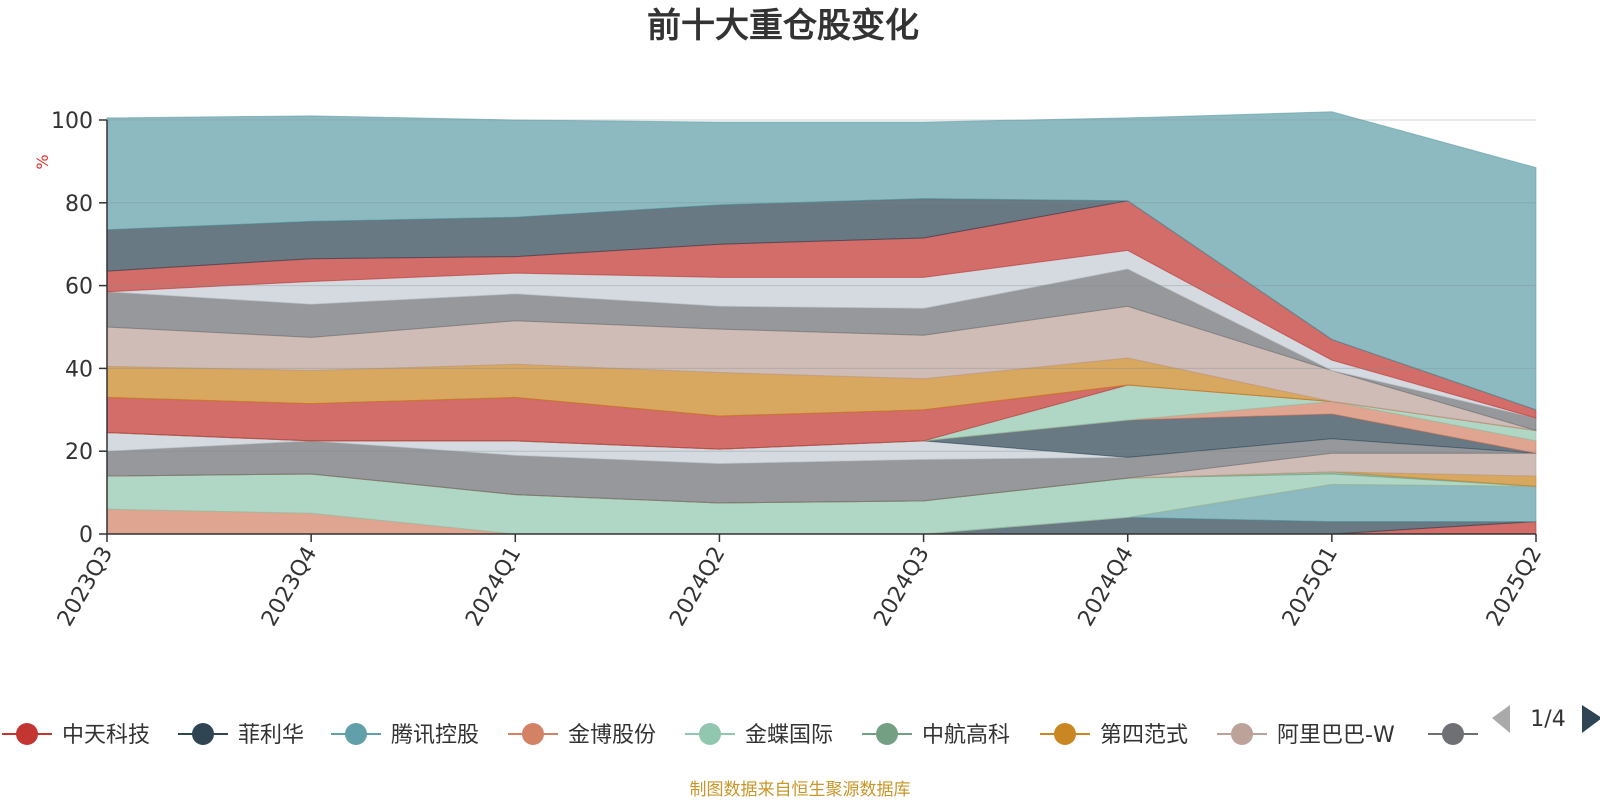 The image size is (1600, 800). I want to click on x-tick-label: 2025Q2, so click(1514, 587).